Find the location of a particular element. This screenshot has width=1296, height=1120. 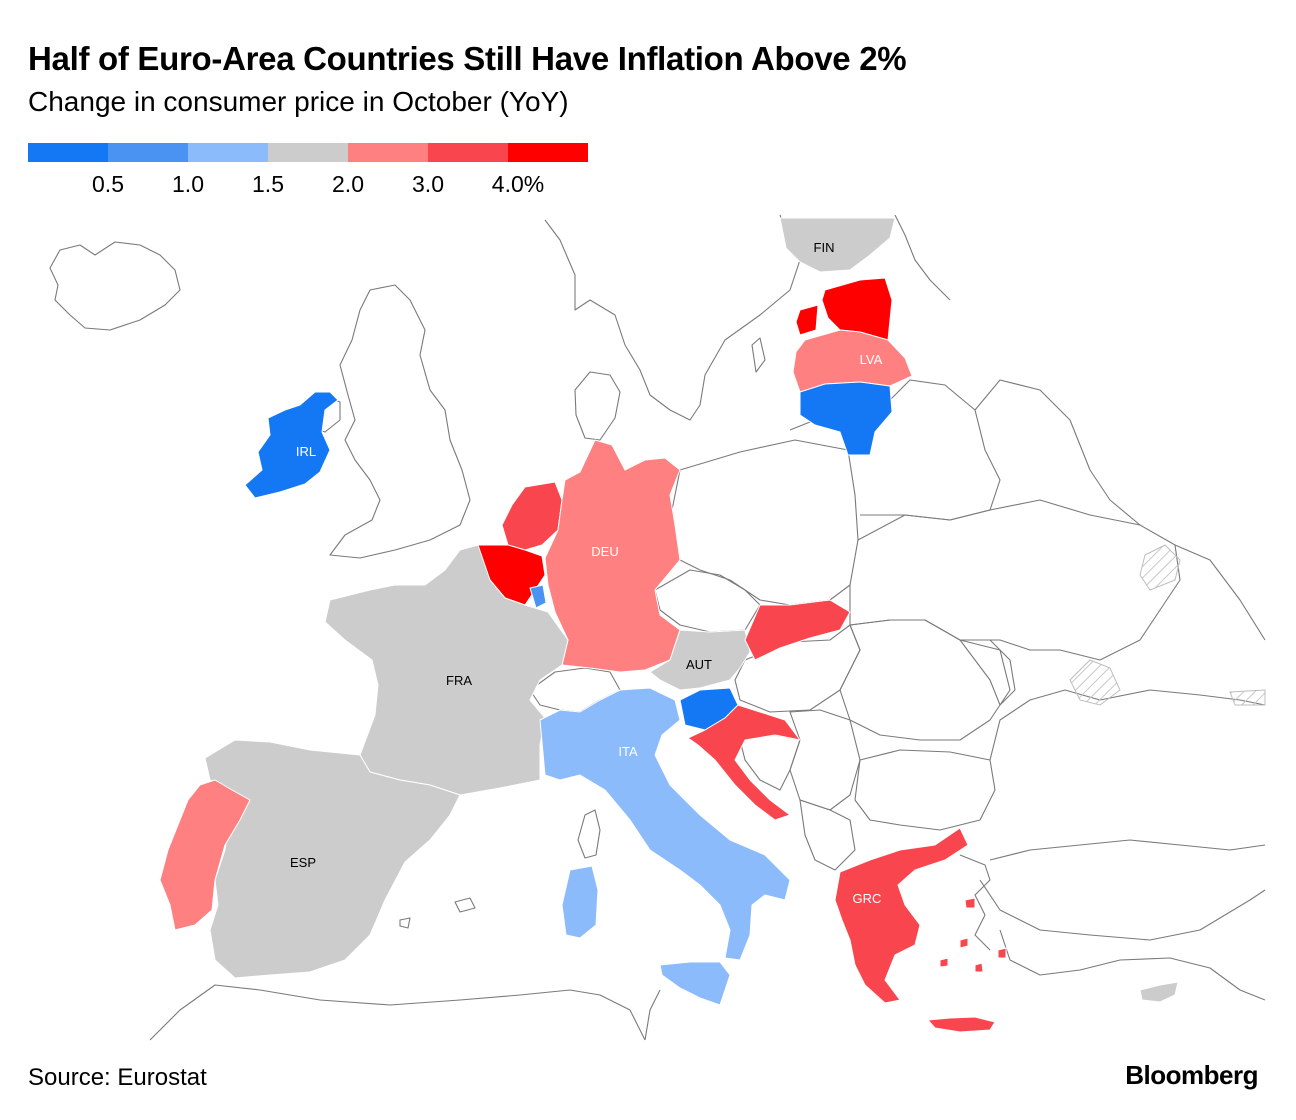

country-grc-islands is located at coordinates (973, 935).